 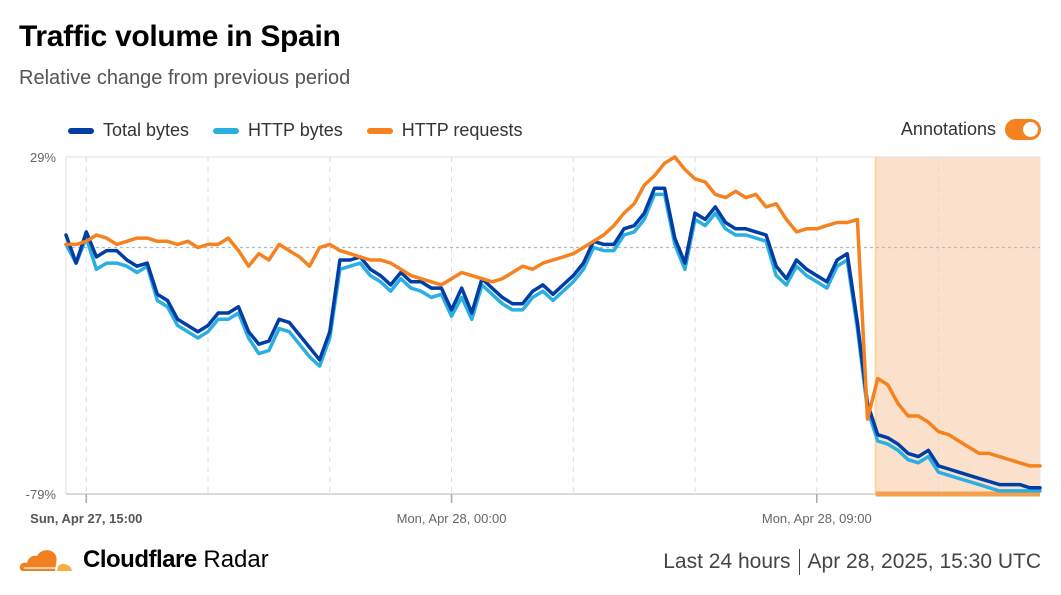 What do you see at coordinates (799, 562) in the screenshot?
I see `separator` at bounding box center [799, 562].